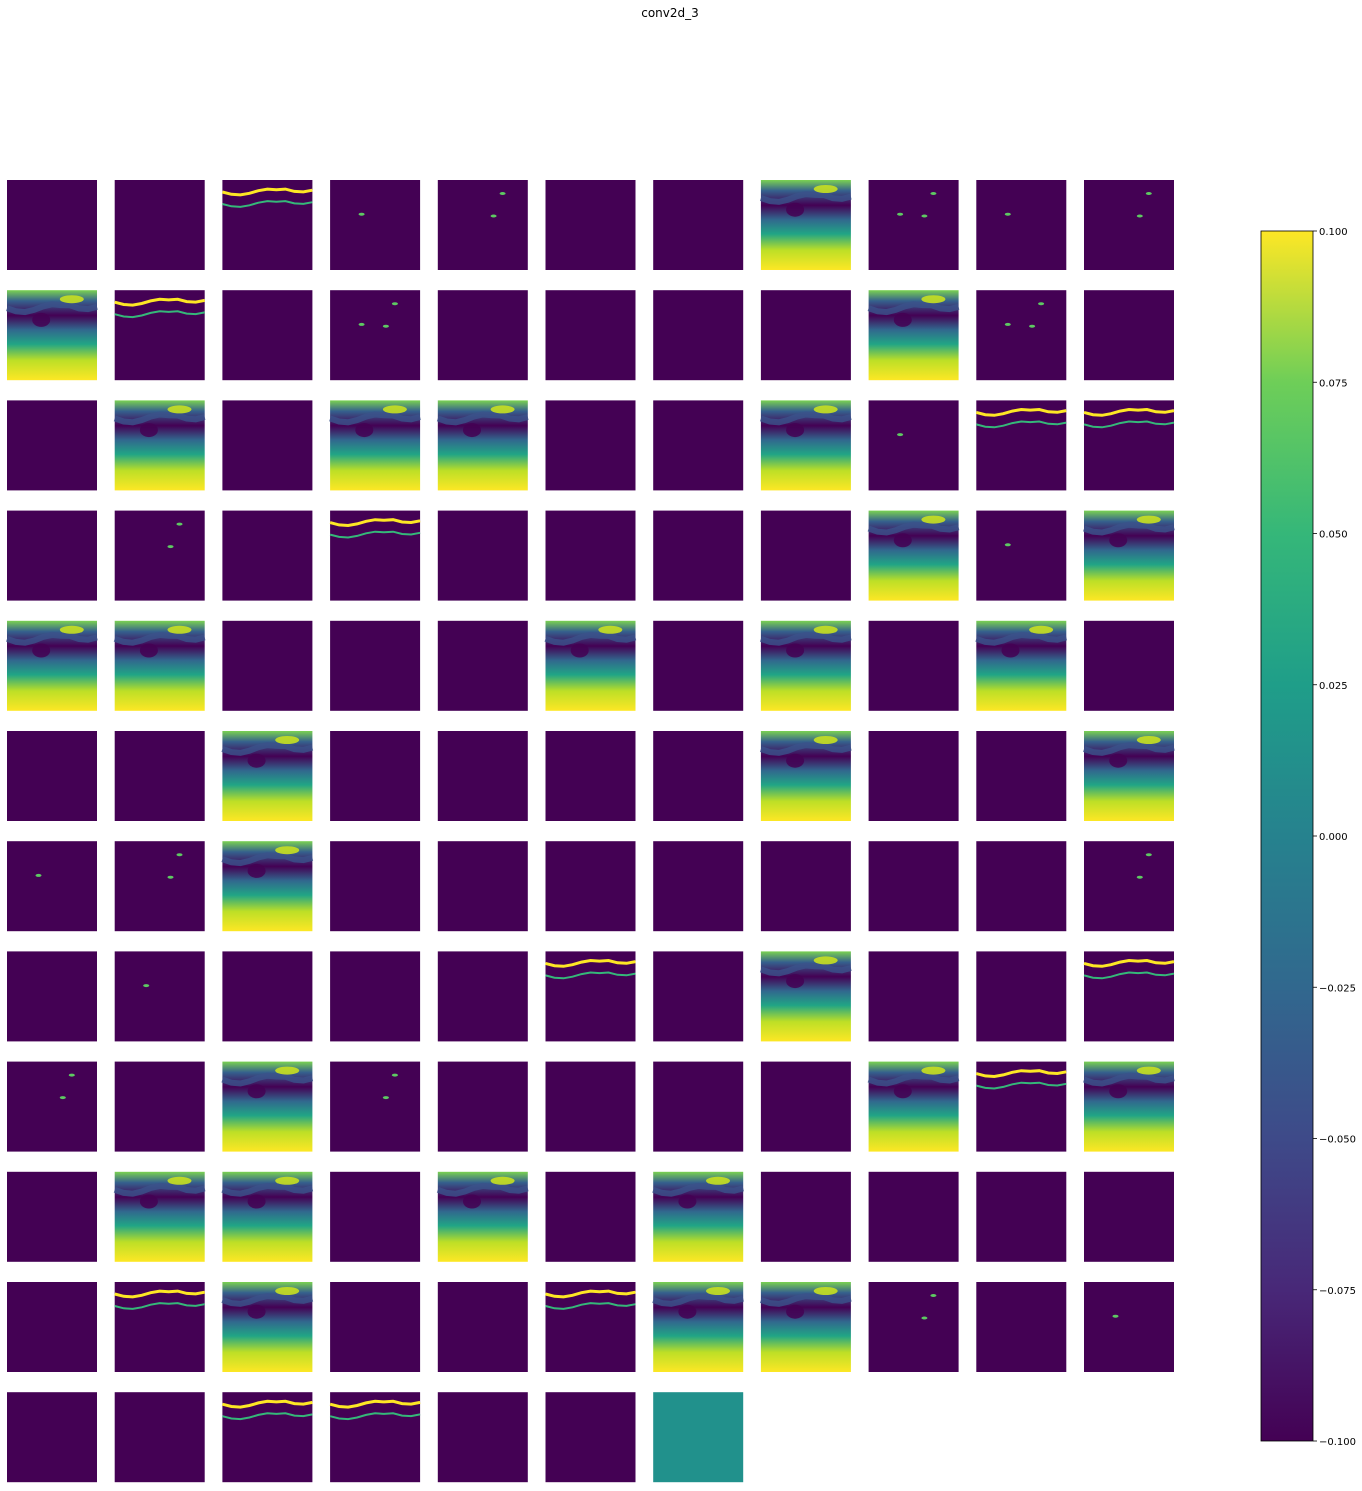 The height and width of the screenshot is (1491, 1362). What do you see at coordinates (670, 13) in the screenshot?
I see `figure-title: conv2d_3` at bounding box center [670, 13].